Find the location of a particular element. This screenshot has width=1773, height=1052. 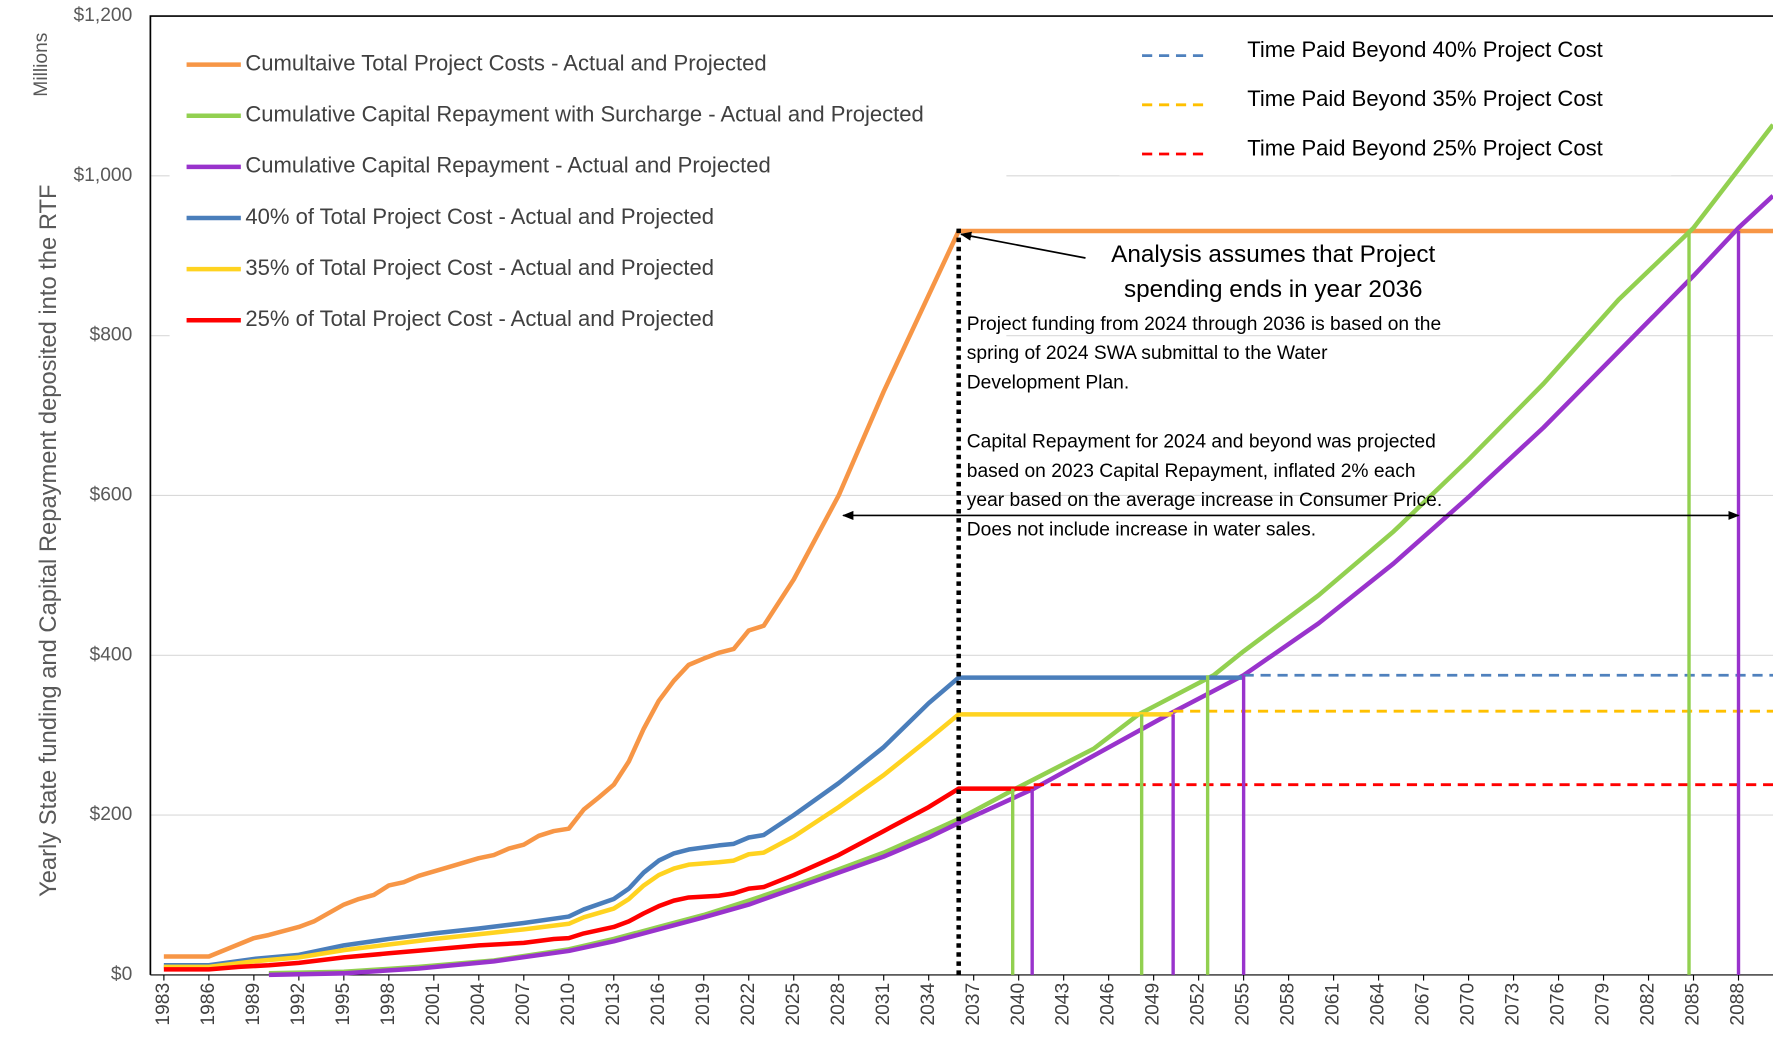

x-tick-label: 2037 is located at coordinates (973, 1004).